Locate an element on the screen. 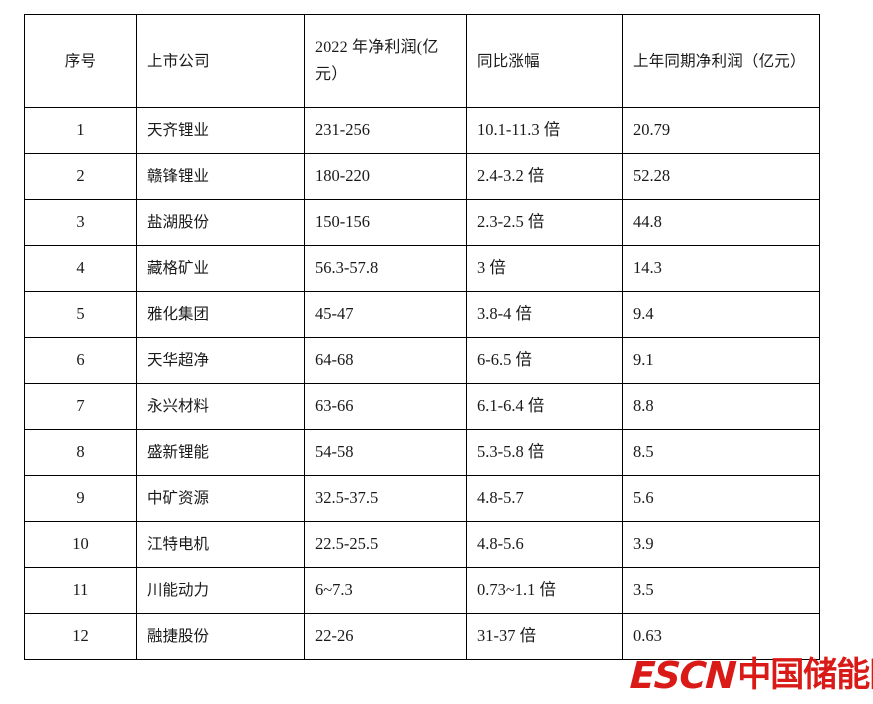  table-header-row: 序号 上市公司 2022 年净利润(亿元） 同比涨幅 上年同期净利润（亿元） is located at coordinates (422, 61).